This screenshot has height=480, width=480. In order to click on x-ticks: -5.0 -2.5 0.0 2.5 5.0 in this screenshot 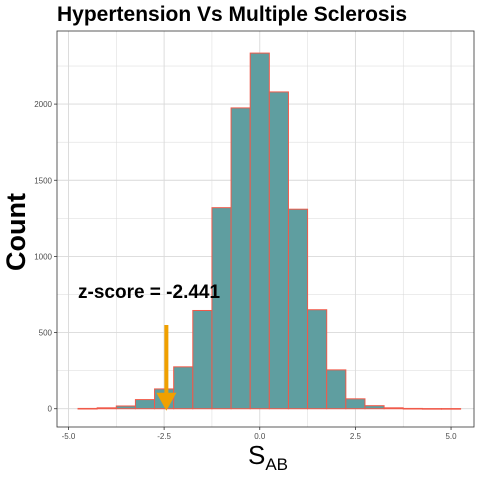, I will do `click(259, 434)`.